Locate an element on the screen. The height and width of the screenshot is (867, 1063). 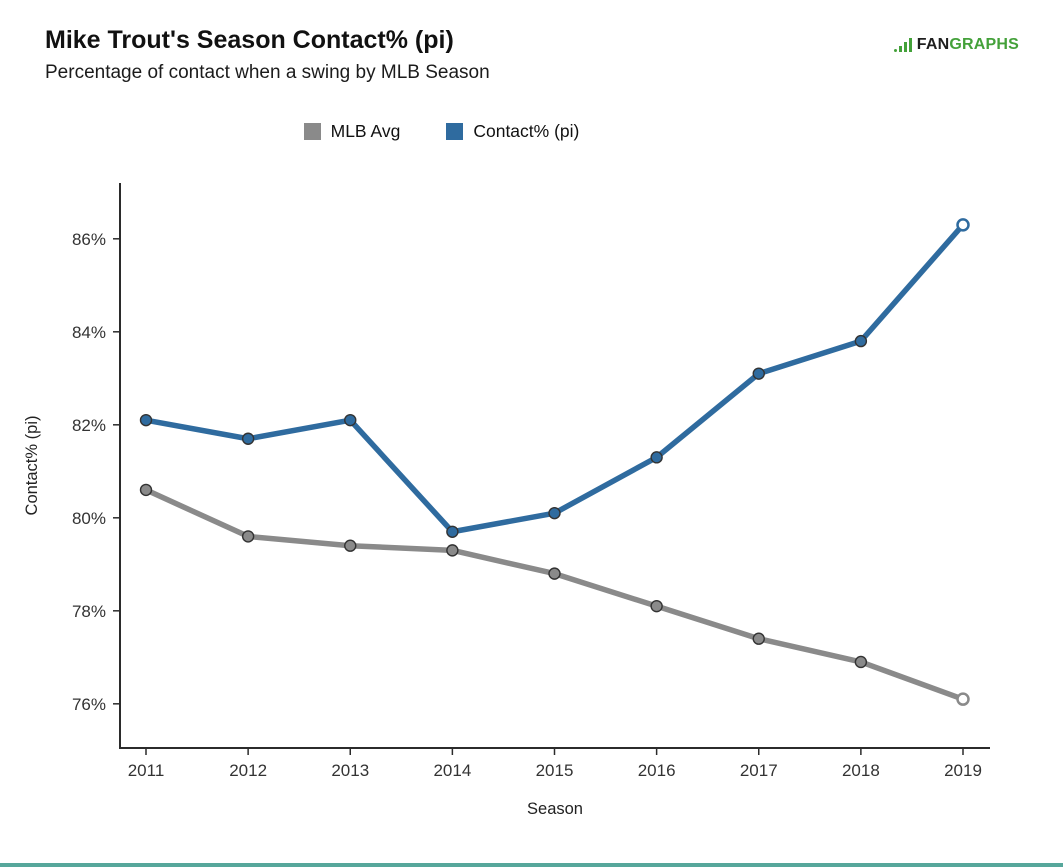
x-tick-label: 2012 is located at coordinates (248, 770).